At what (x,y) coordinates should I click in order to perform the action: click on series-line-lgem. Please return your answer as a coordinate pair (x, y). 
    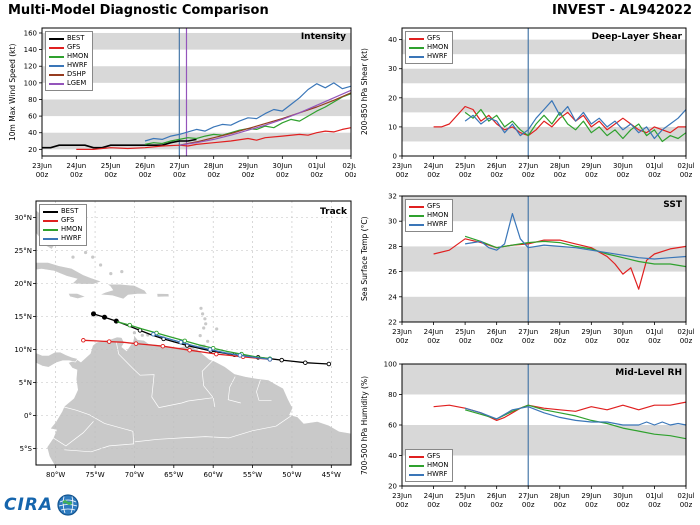
    Looking at the image, I should click on (265, 117).